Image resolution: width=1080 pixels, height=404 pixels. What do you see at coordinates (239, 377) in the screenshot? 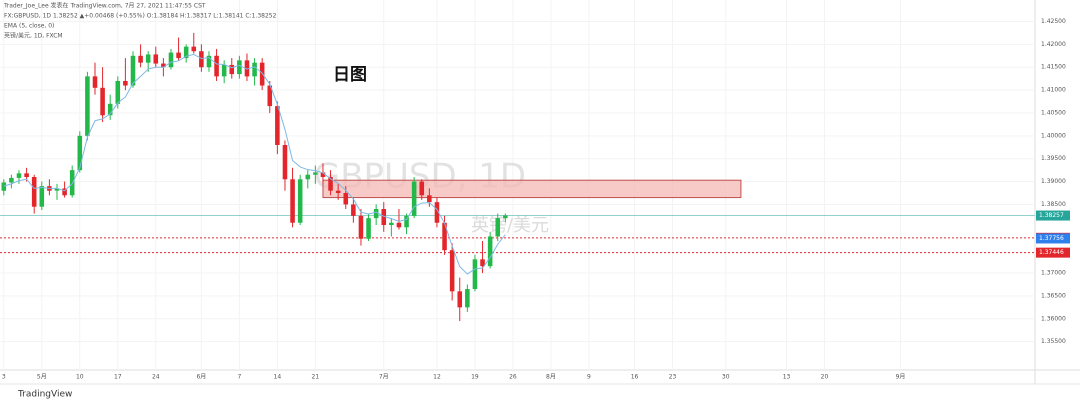
I see `x-tick-label: 7` at bounding box center [239, 377].